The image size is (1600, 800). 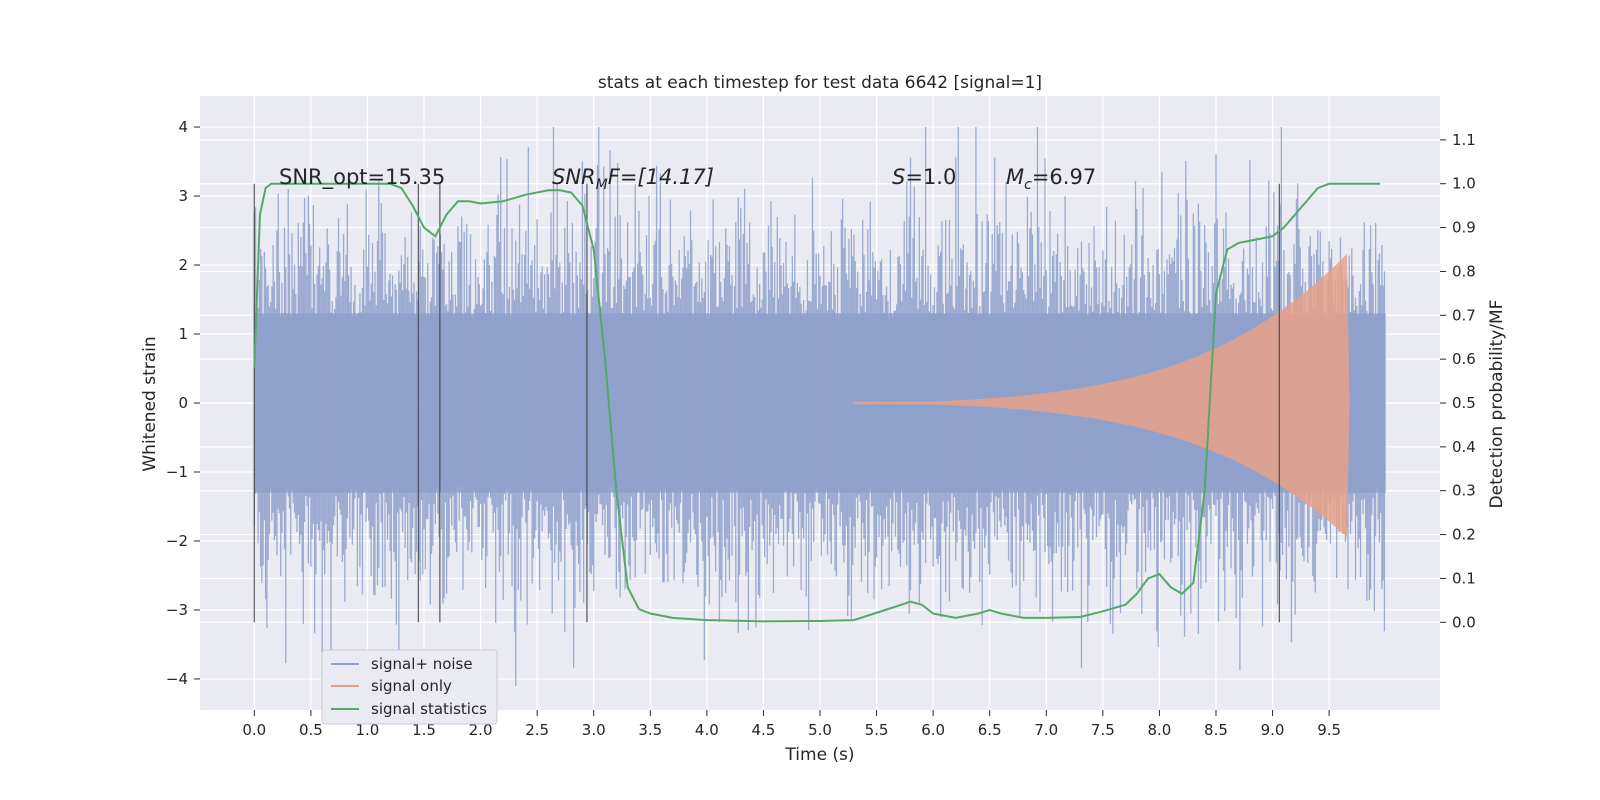 What do you see at coordinates (311, 730) in the screenshot?
I see `x-tick-label: 0.5` at bounding box center [311, 730].